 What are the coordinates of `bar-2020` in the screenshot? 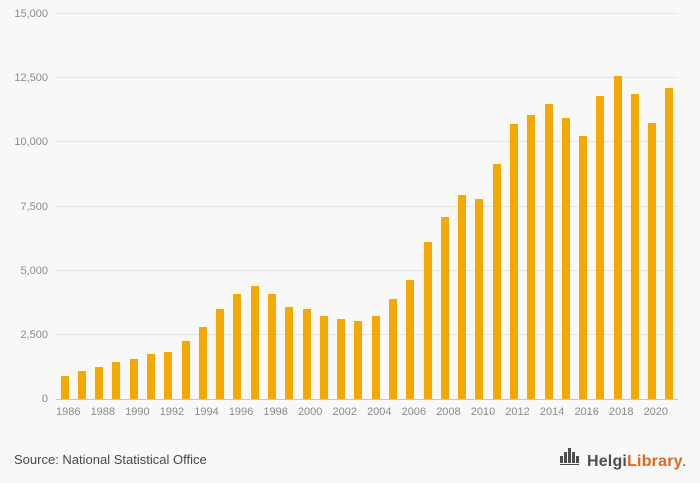 It's located at (652, 261).